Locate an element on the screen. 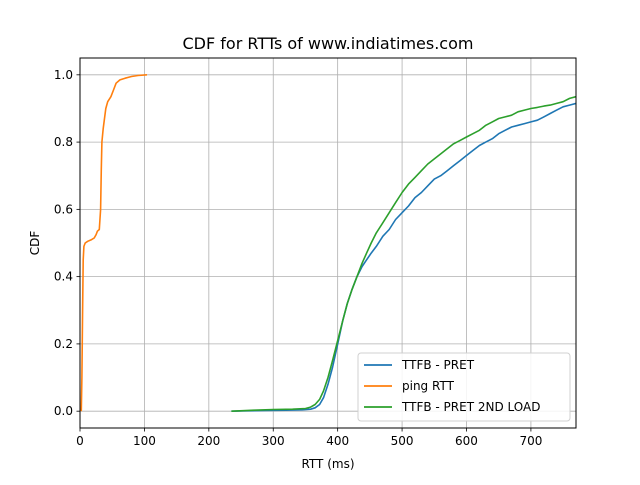  x-tick-label: 400 is located at coordinates (337, 441).